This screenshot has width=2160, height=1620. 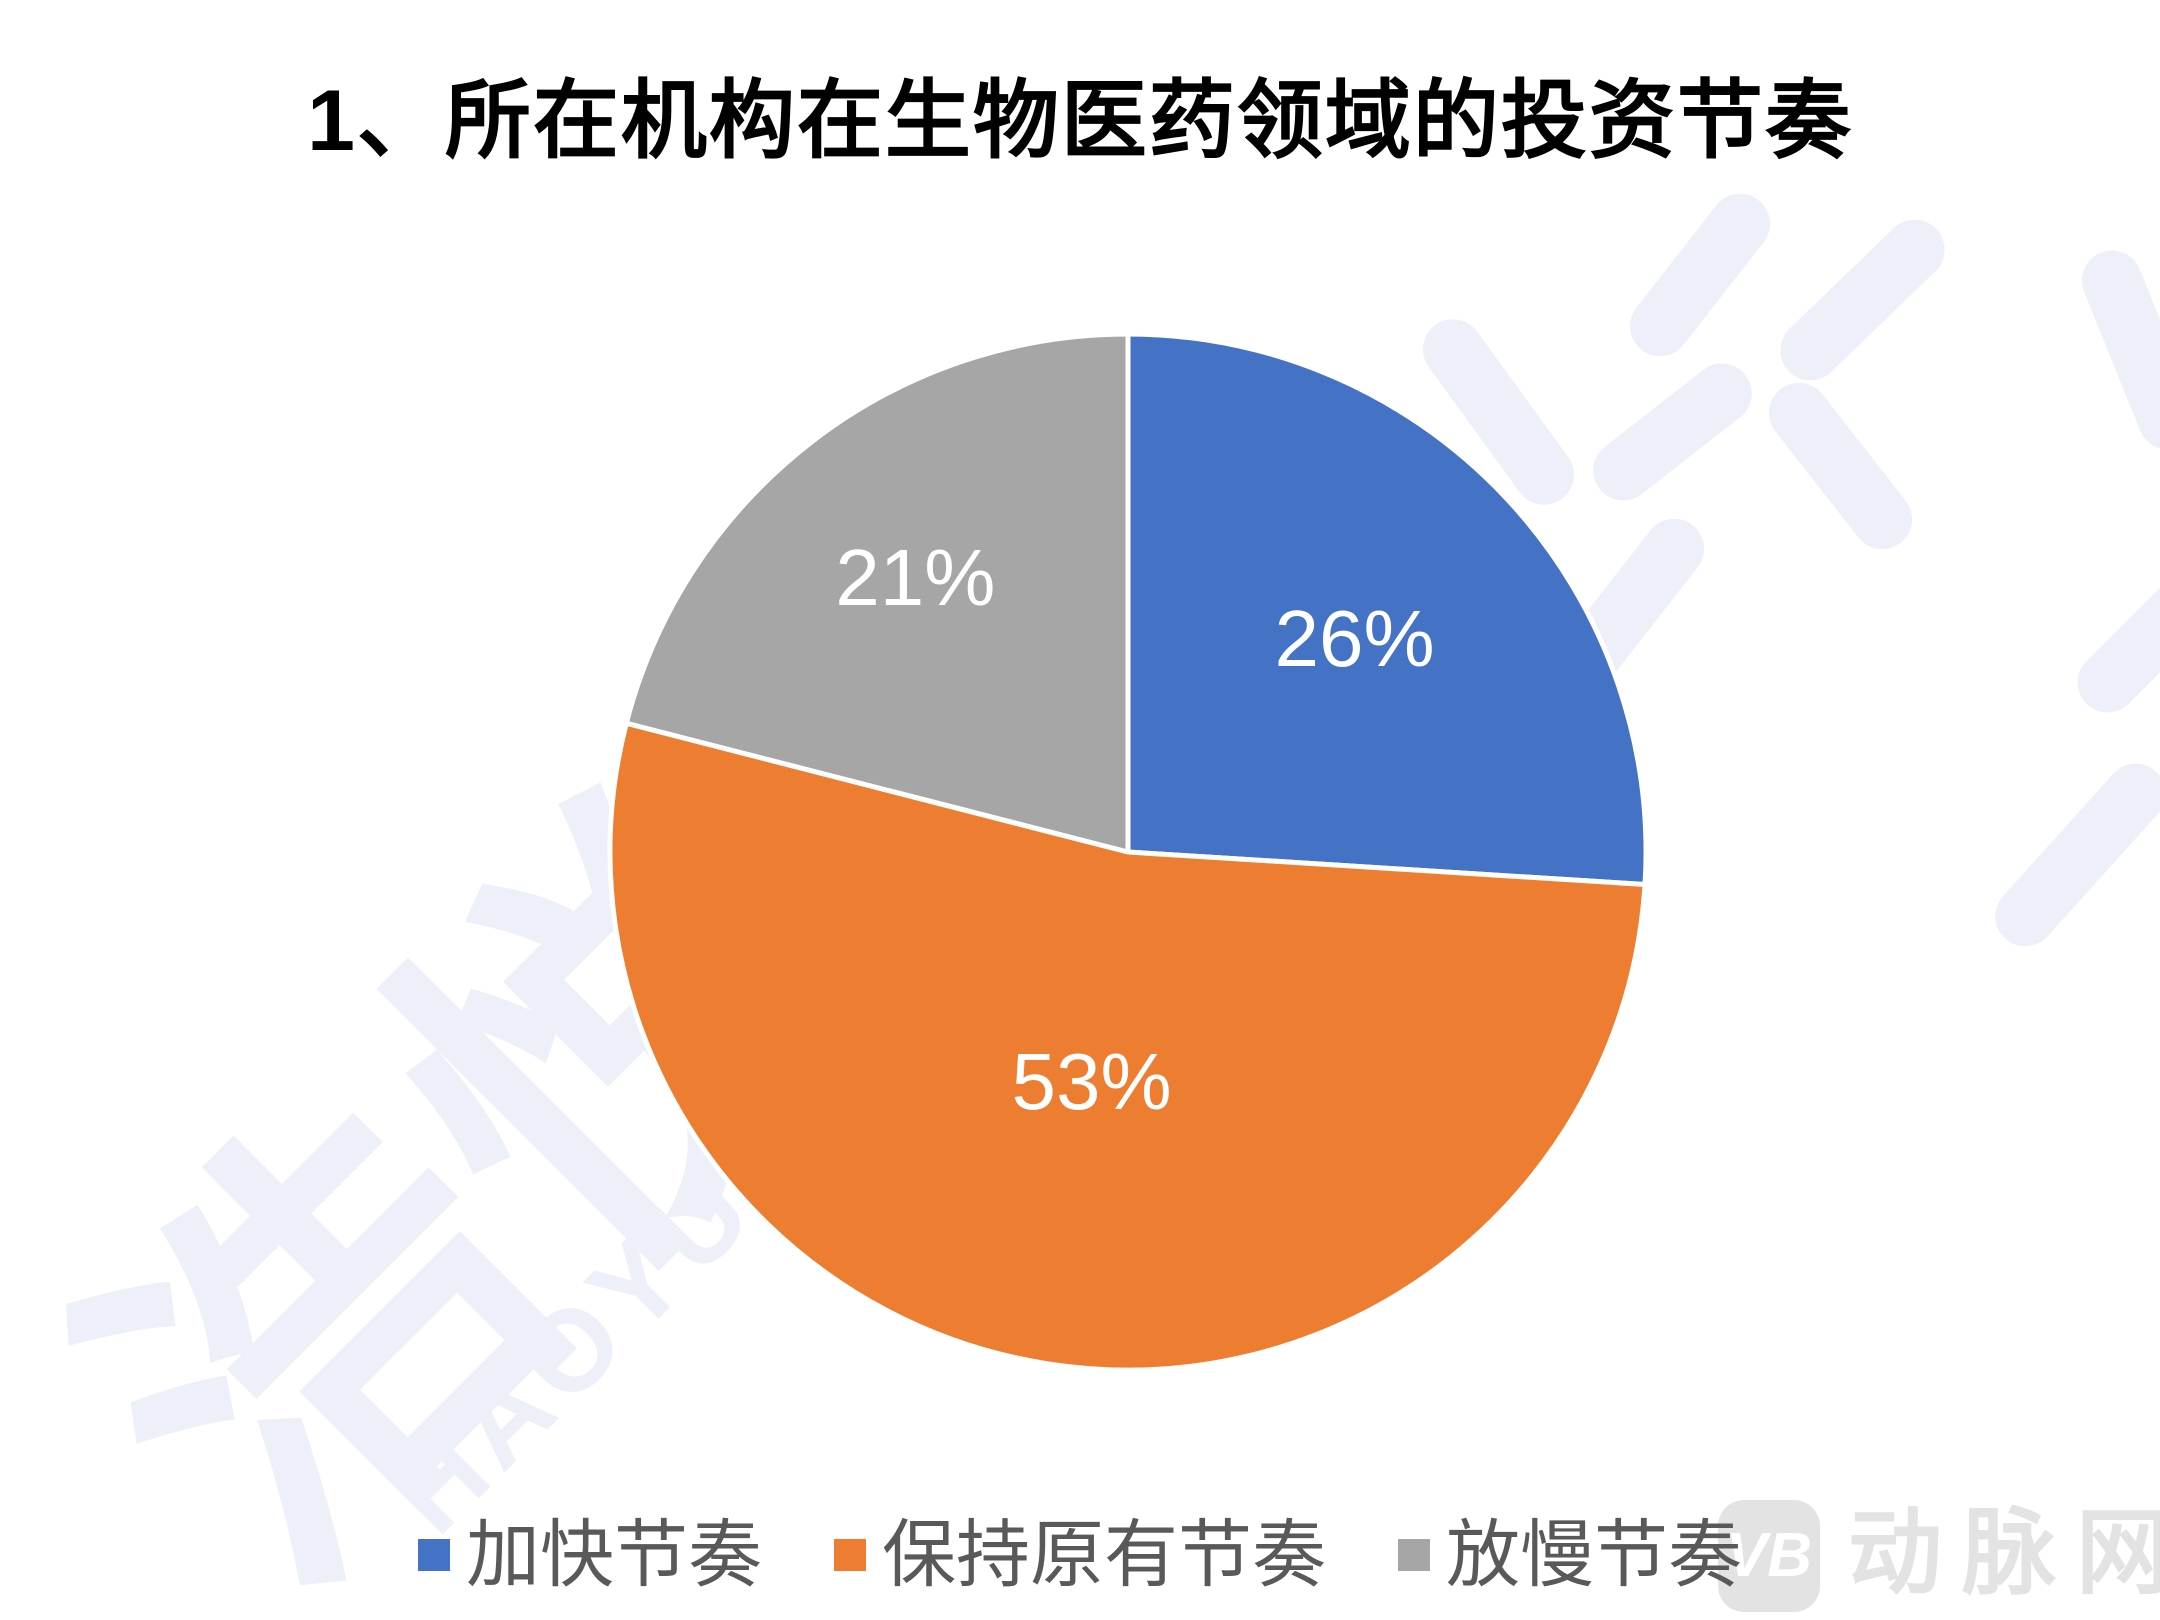 What do you see at coordinates (1091, 1082) in the screenshot?
I see `slice-label-maintain: 53%` at bounding box center [1091, 1082].